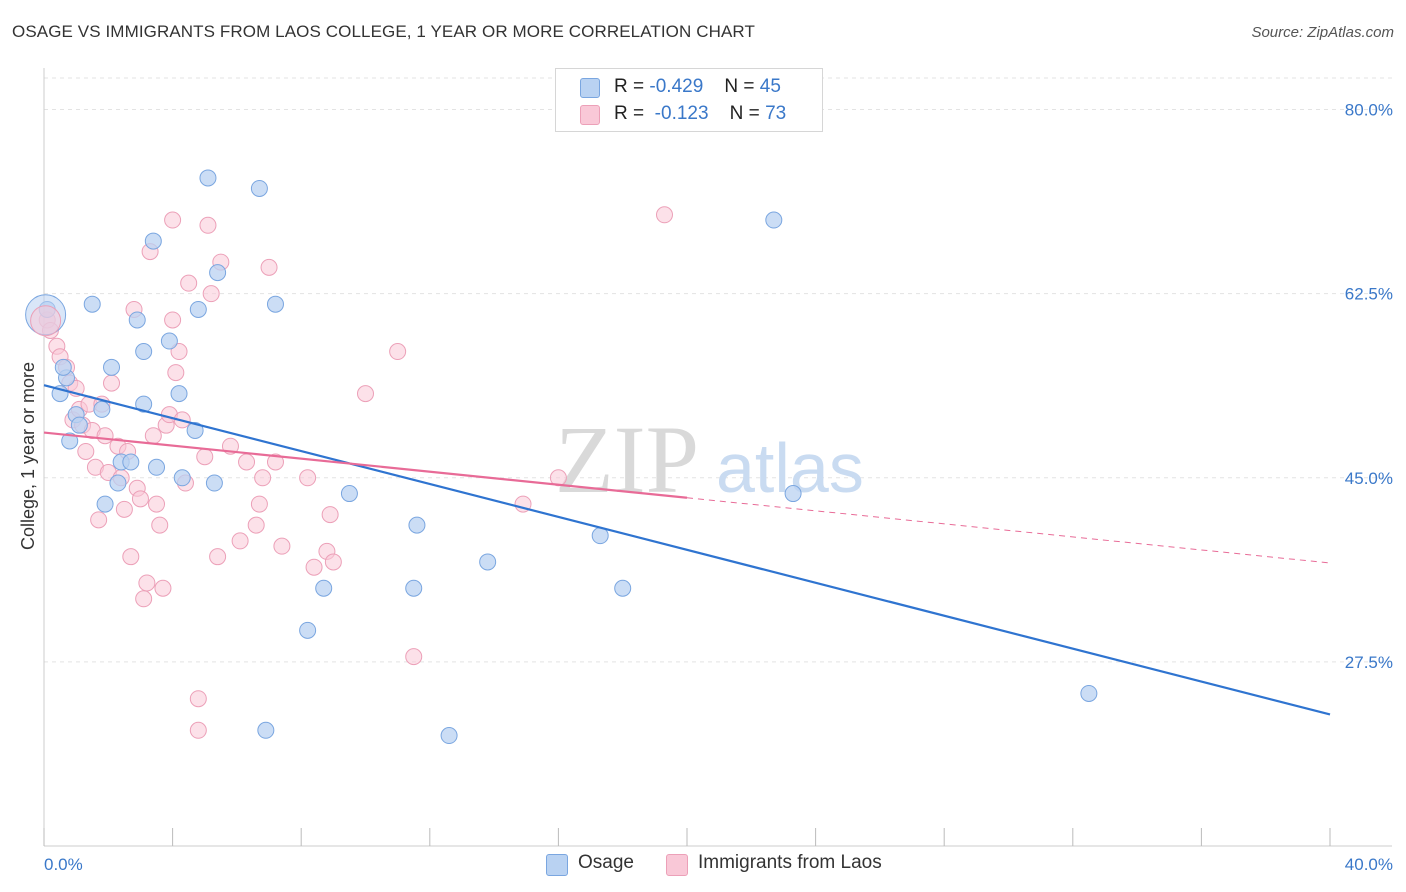 This screenshot has height=892, width=1406. I want to click on y-tick-label: 80.0%, so click(1369, 110).